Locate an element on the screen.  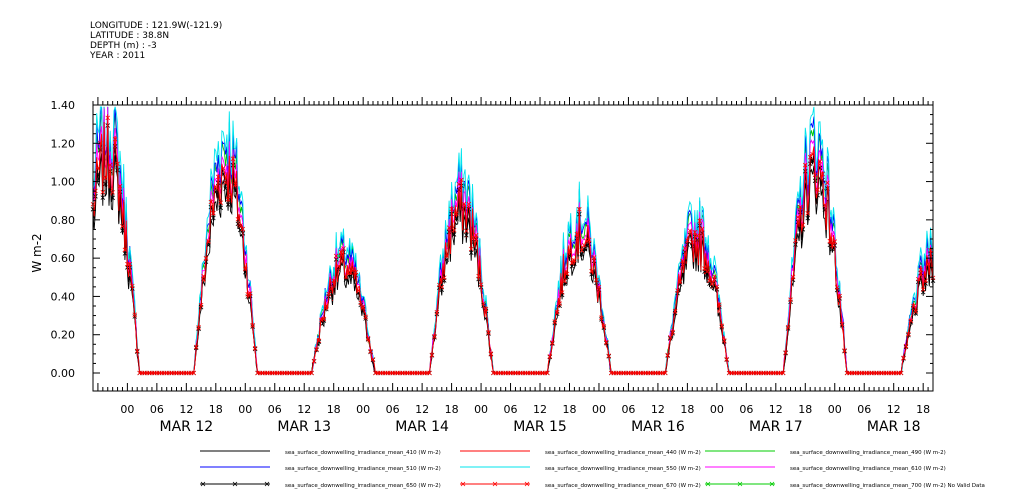
x-day-label: MAR 15 is located at coordinates (540, 427).